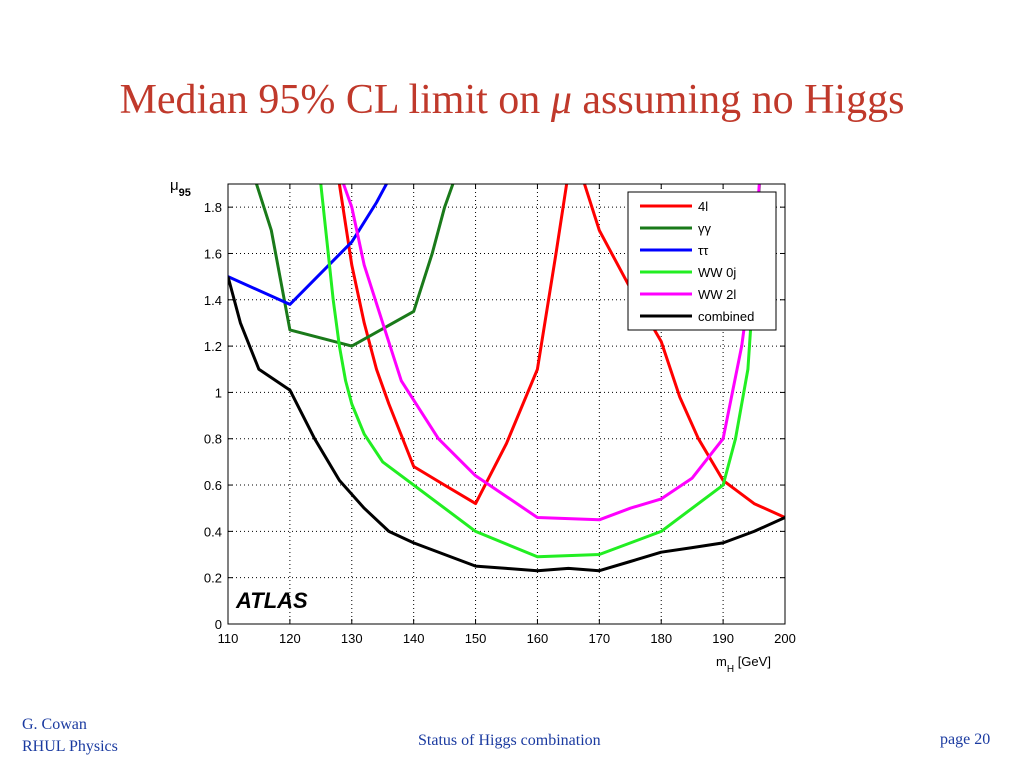  What do you see at coordinates (54, 724) in the screenshot?
I see `footer-author: G. Cowan` at bounding box center [54, 724].